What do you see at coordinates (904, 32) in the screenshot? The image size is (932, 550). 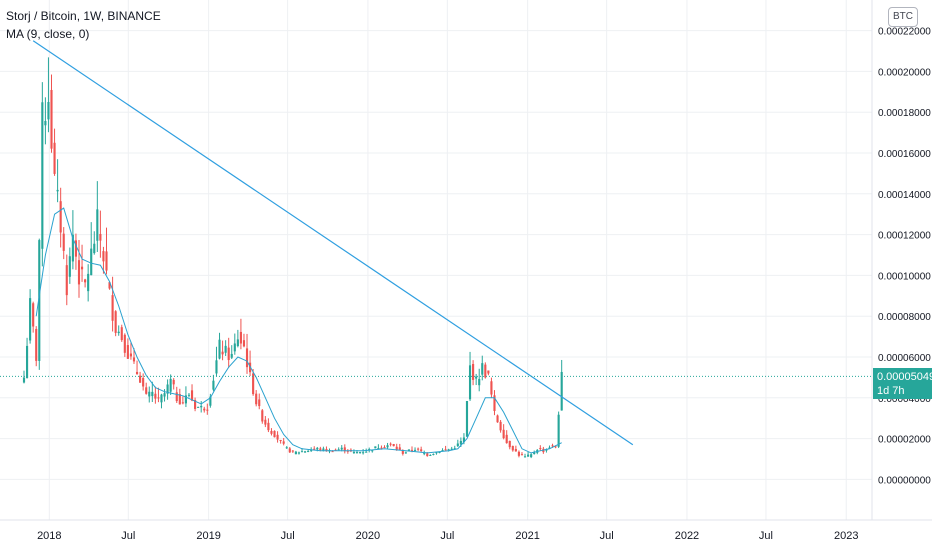 I see `price-tick-label: 0.00022000` at bounding box center [904, 32].